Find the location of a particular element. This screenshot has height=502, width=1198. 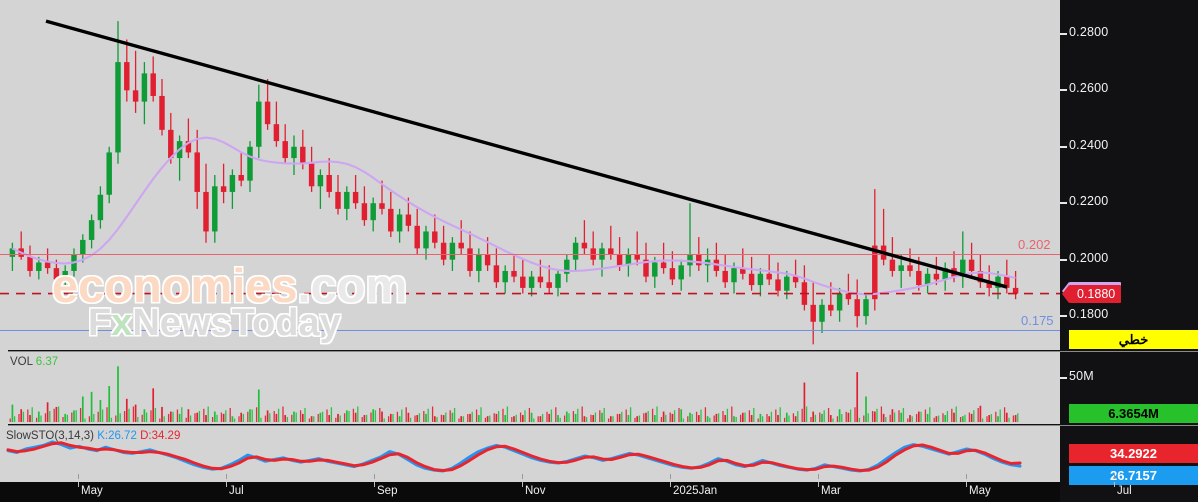

volume-tick-label: 50M is located at coordinates (1081, 376).